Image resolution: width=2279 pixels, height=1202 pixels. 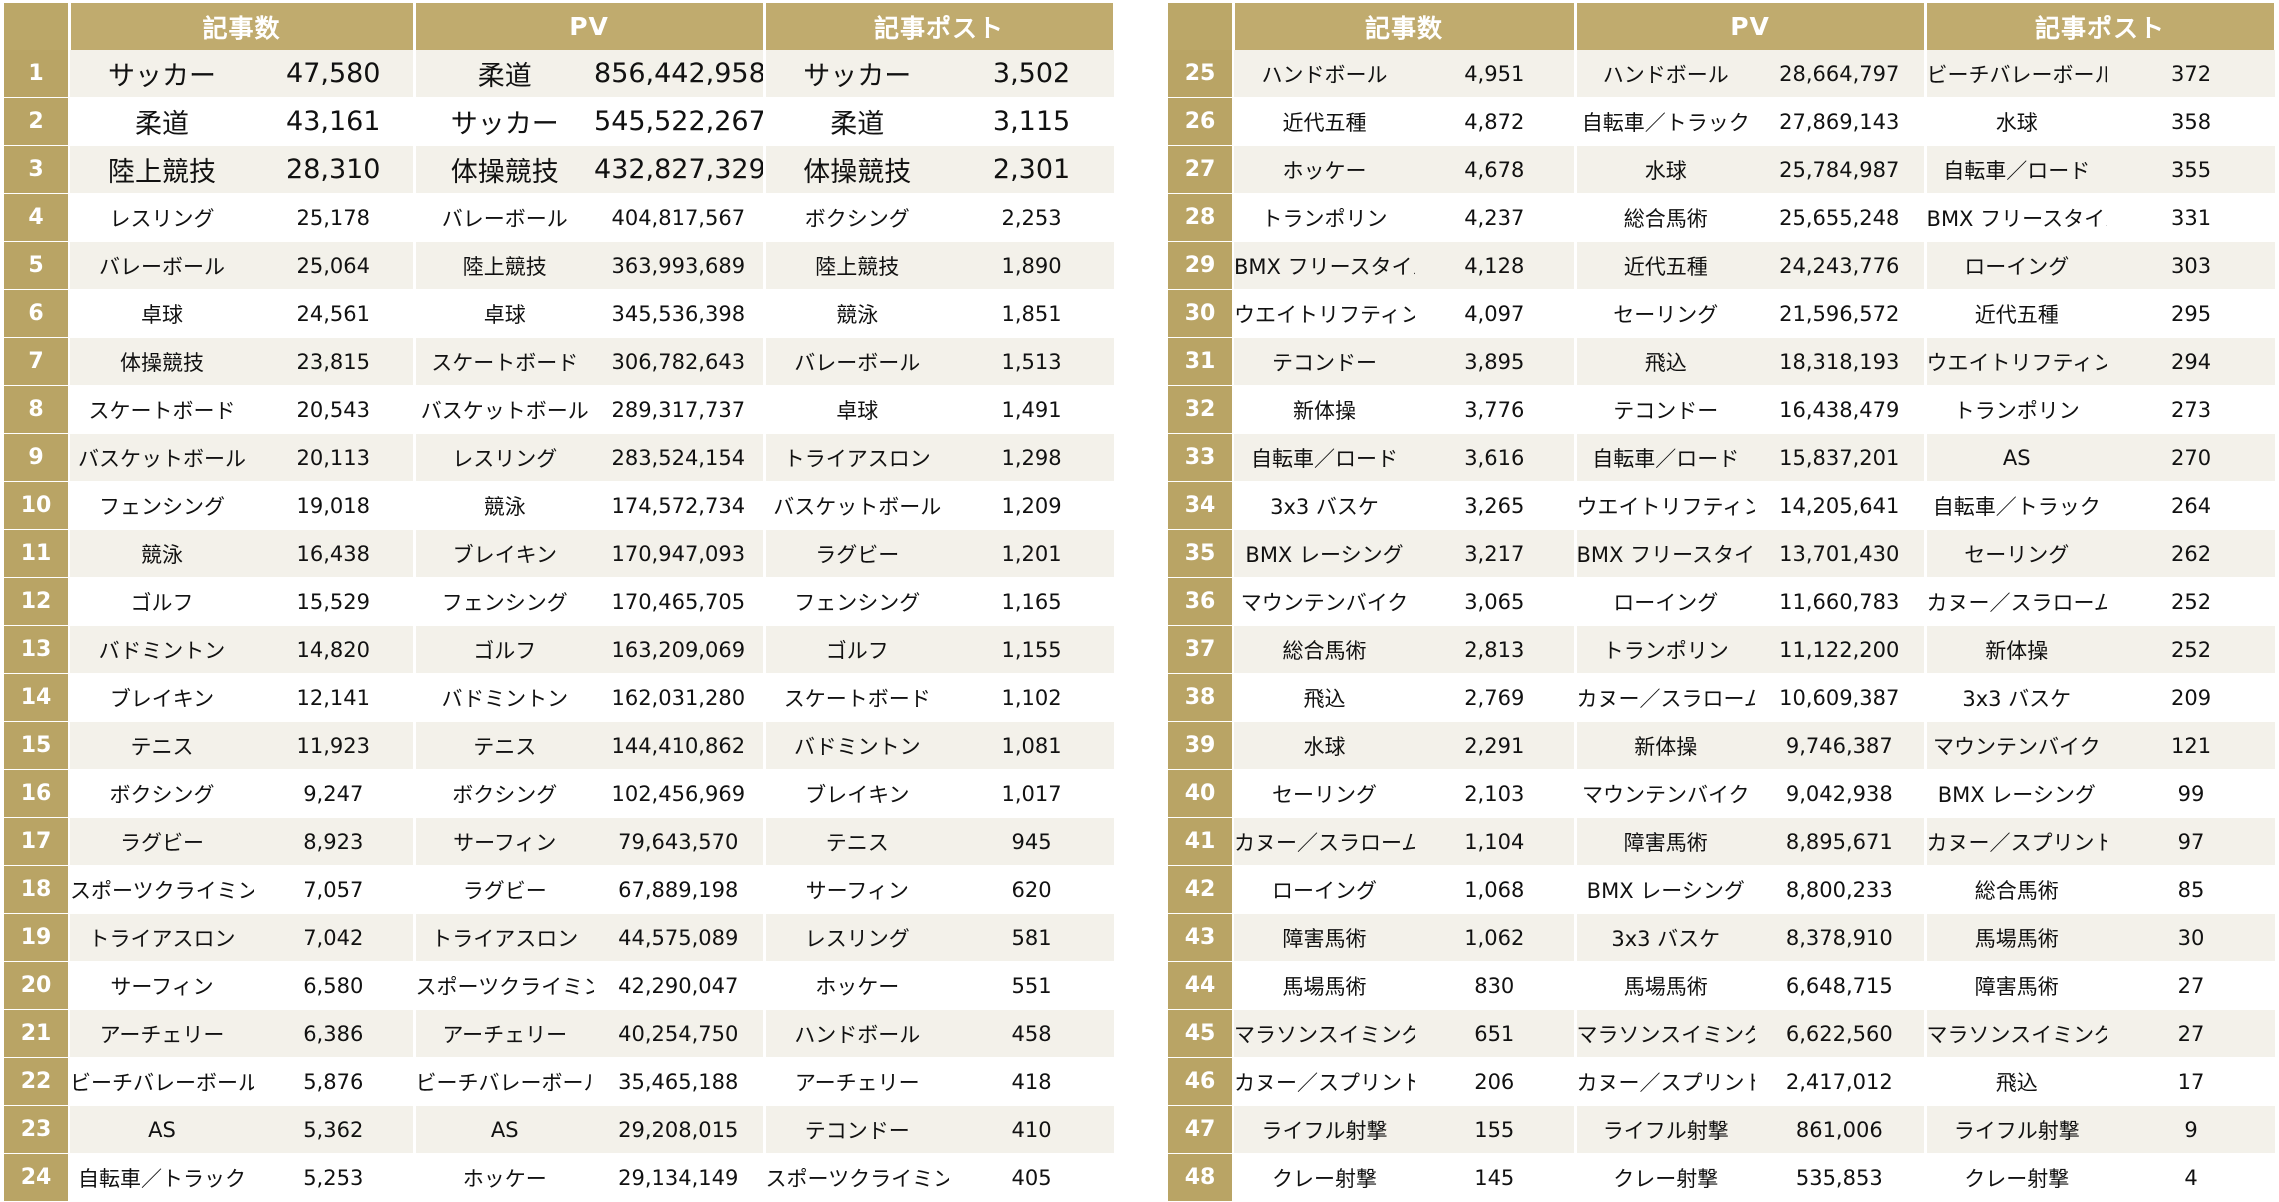 I want to click on pv-count-cell: 8,378,910, so click(x=1841, y=937).